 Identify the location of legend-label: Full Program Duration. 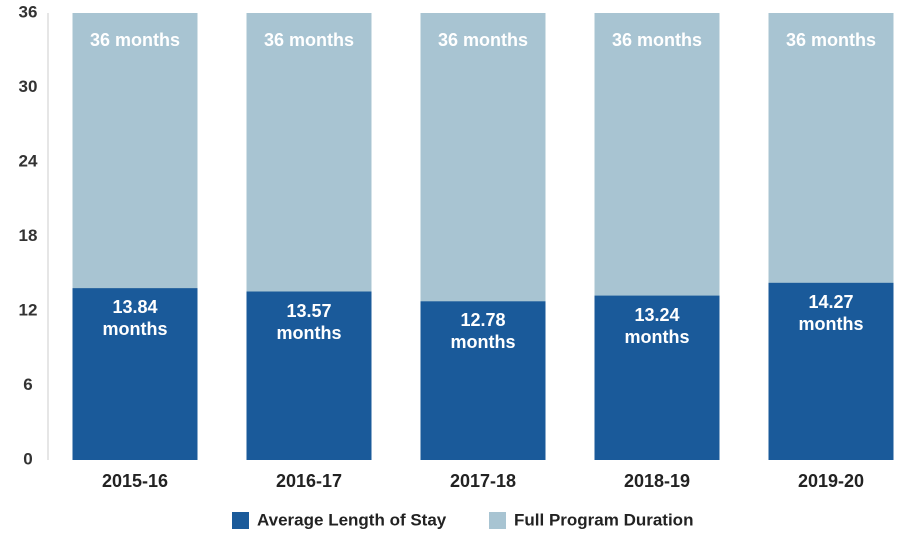
(603, 519).